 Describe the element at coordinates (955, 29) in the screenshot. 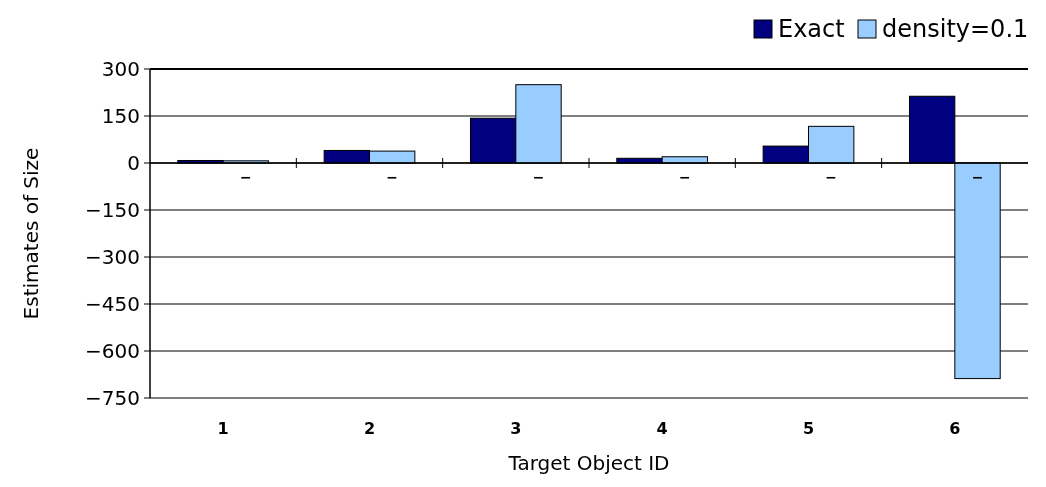

I see `legend-label: density=0.1` at that location.